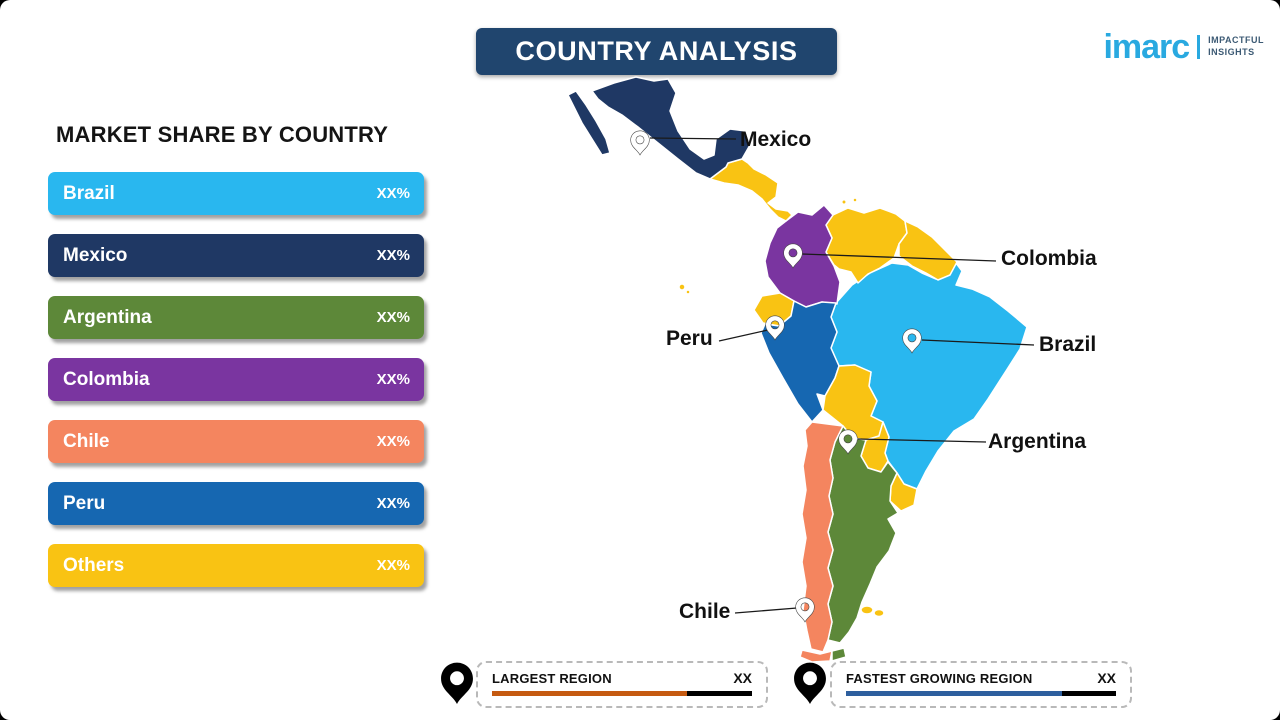  I want to click on legend-largest-bar, so click(622, 693).